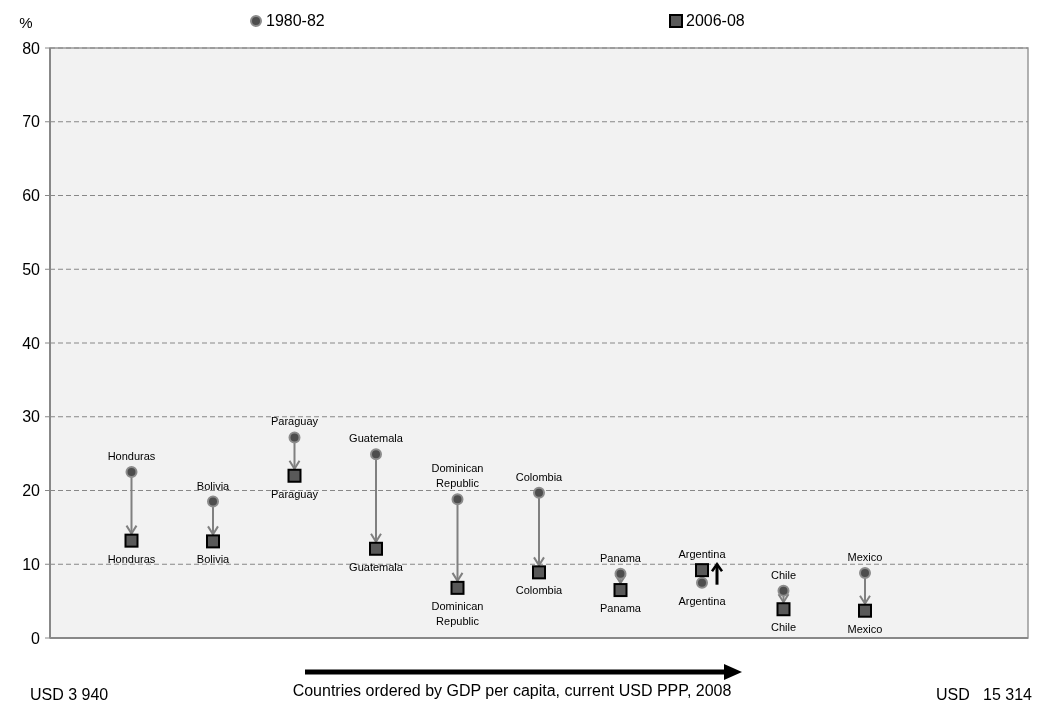 The width and height of the screenshot is (1050, 718). I want to click on x-tick-label: Panama, so click(621, 557).